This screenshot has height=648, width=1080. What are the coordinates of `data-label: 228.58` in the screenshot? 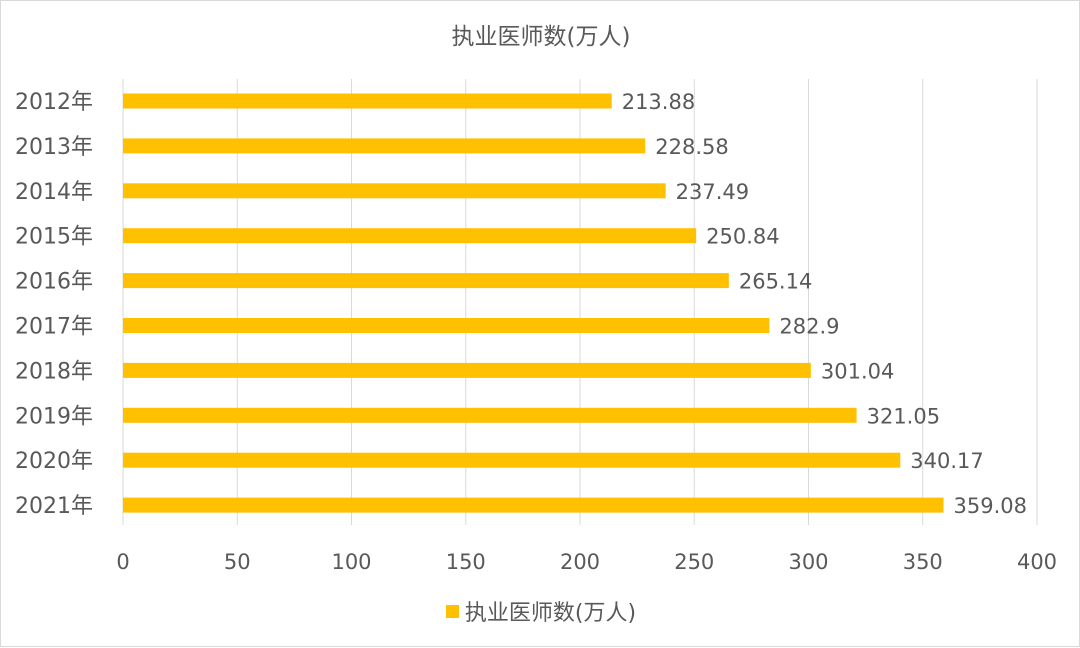 It's located at (691, 147).